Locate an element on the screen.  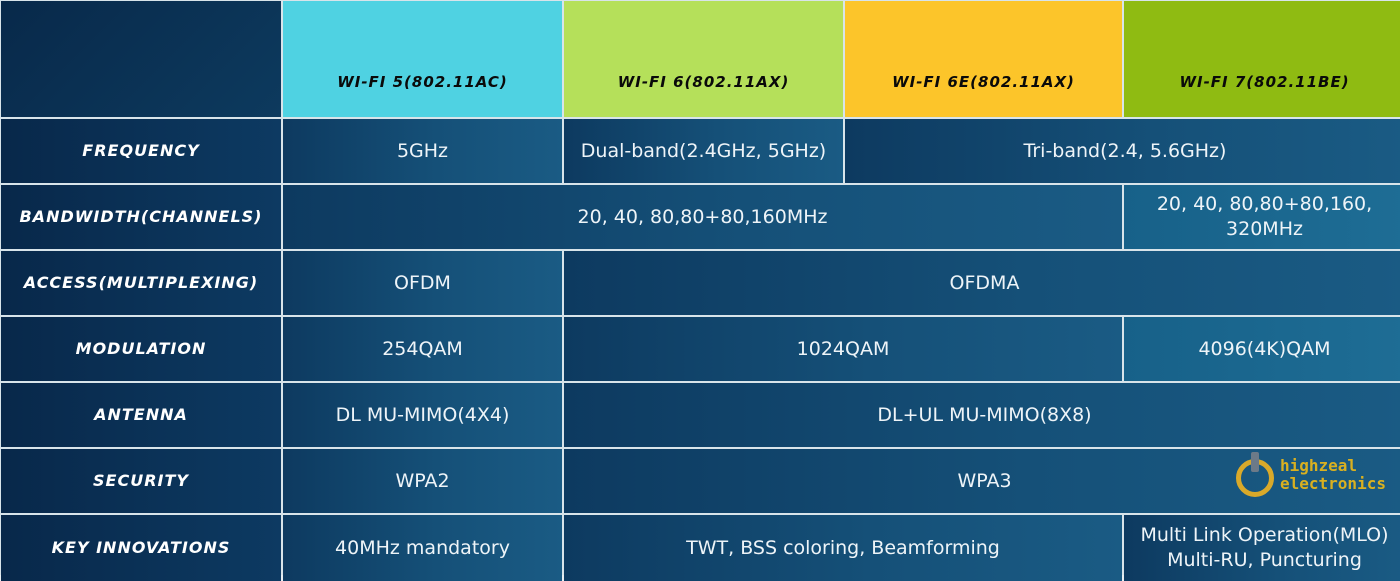
cell-access-wifi6-7: OFDMA is located at coordinates (982, 283).